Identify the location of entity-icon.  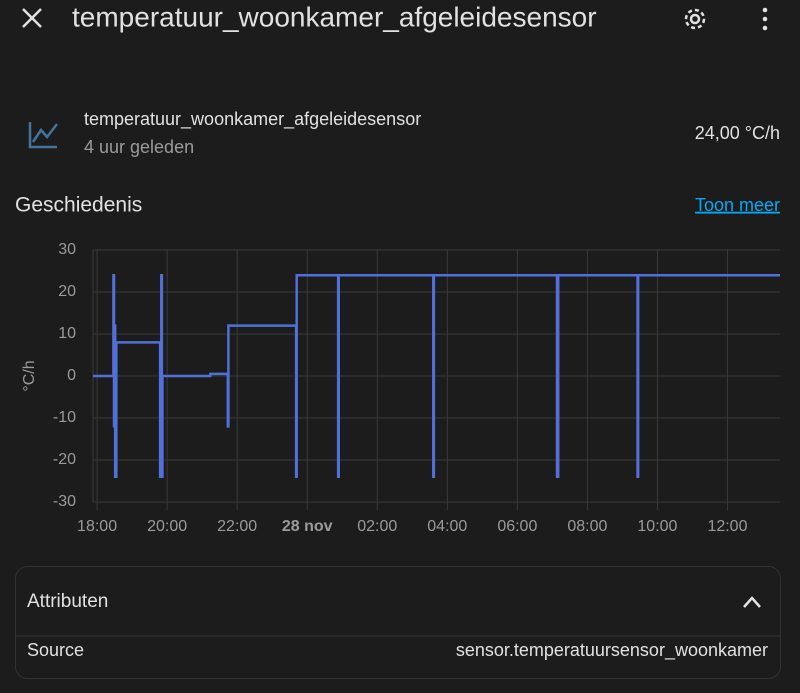
(42, 135).